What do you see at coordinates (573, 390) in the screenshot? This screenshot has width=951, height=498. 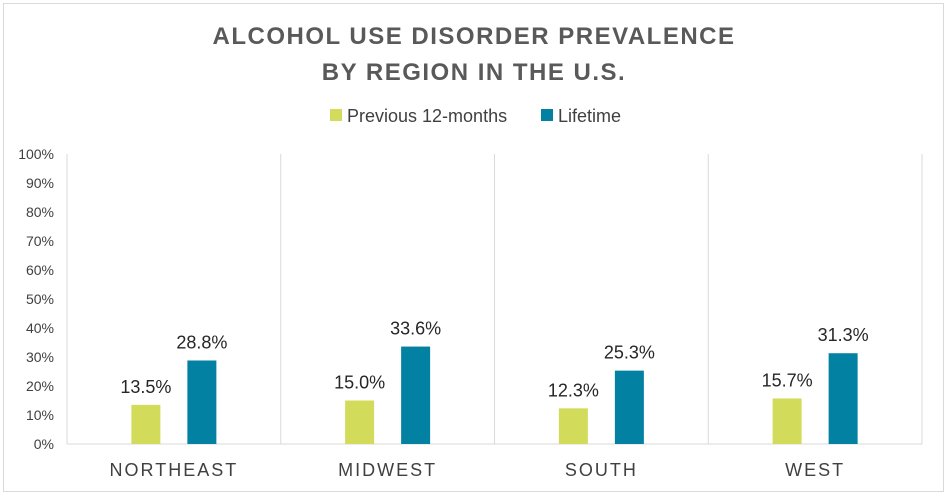 I see `data-label: 12.3%` at bounding box center [573, 390].